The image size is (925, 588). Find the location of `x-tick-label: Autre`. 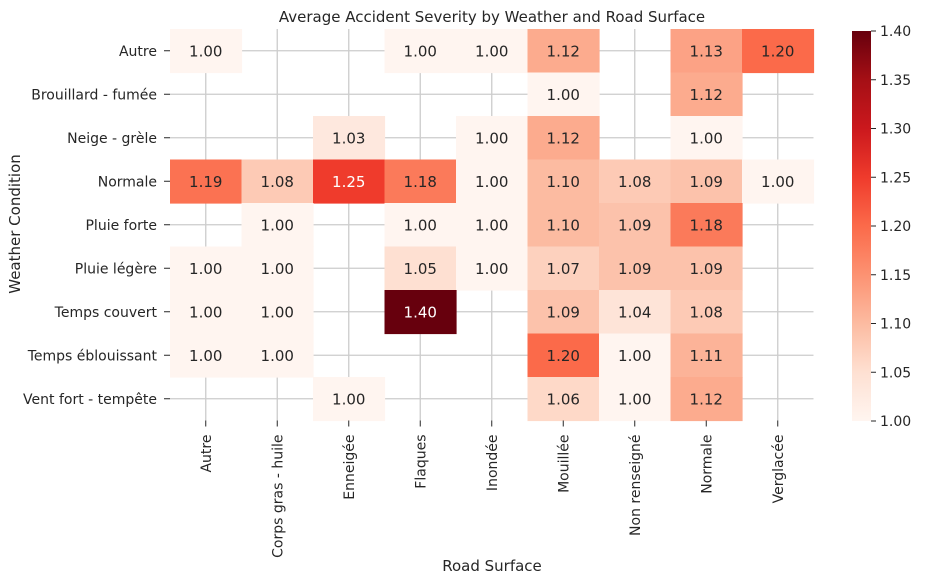

x-tick-label: Autre is located at coordinates (207, 454).